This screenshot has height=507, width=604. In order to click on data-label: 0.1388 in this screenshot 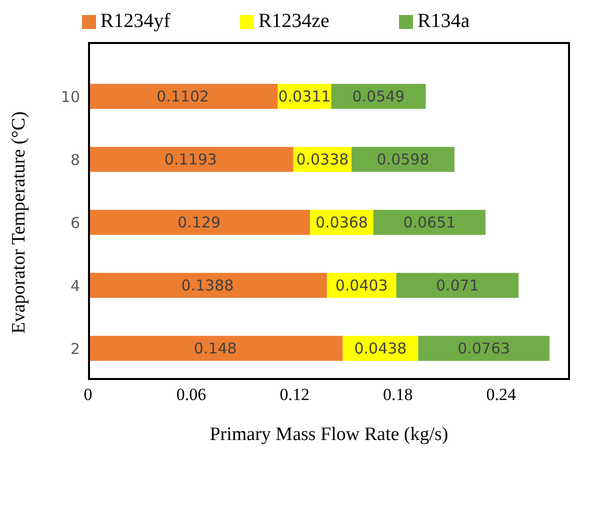, I will do `click(207, 285)`.